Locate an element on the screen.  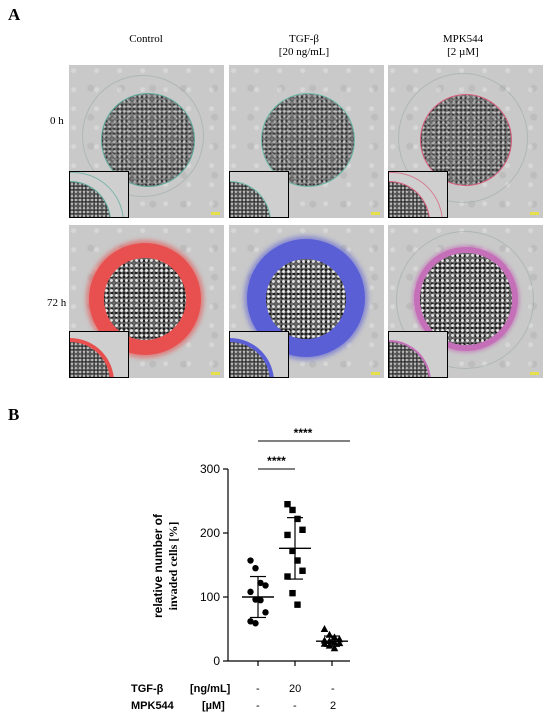
inset-mpk-72h is located at coordinates (418, 354).